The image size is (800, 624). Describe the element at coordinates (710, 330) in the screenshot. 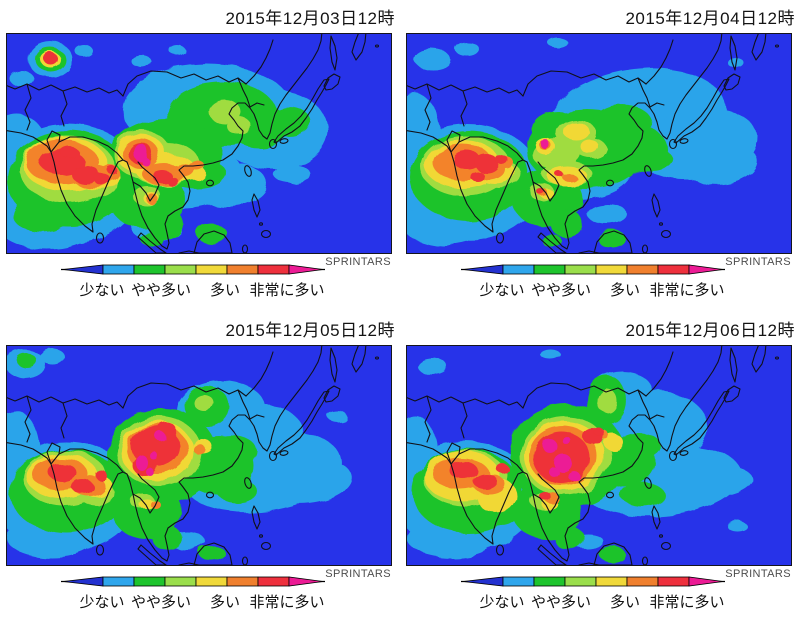

I see `panel-title: 2015年12月06日12時` at that location.